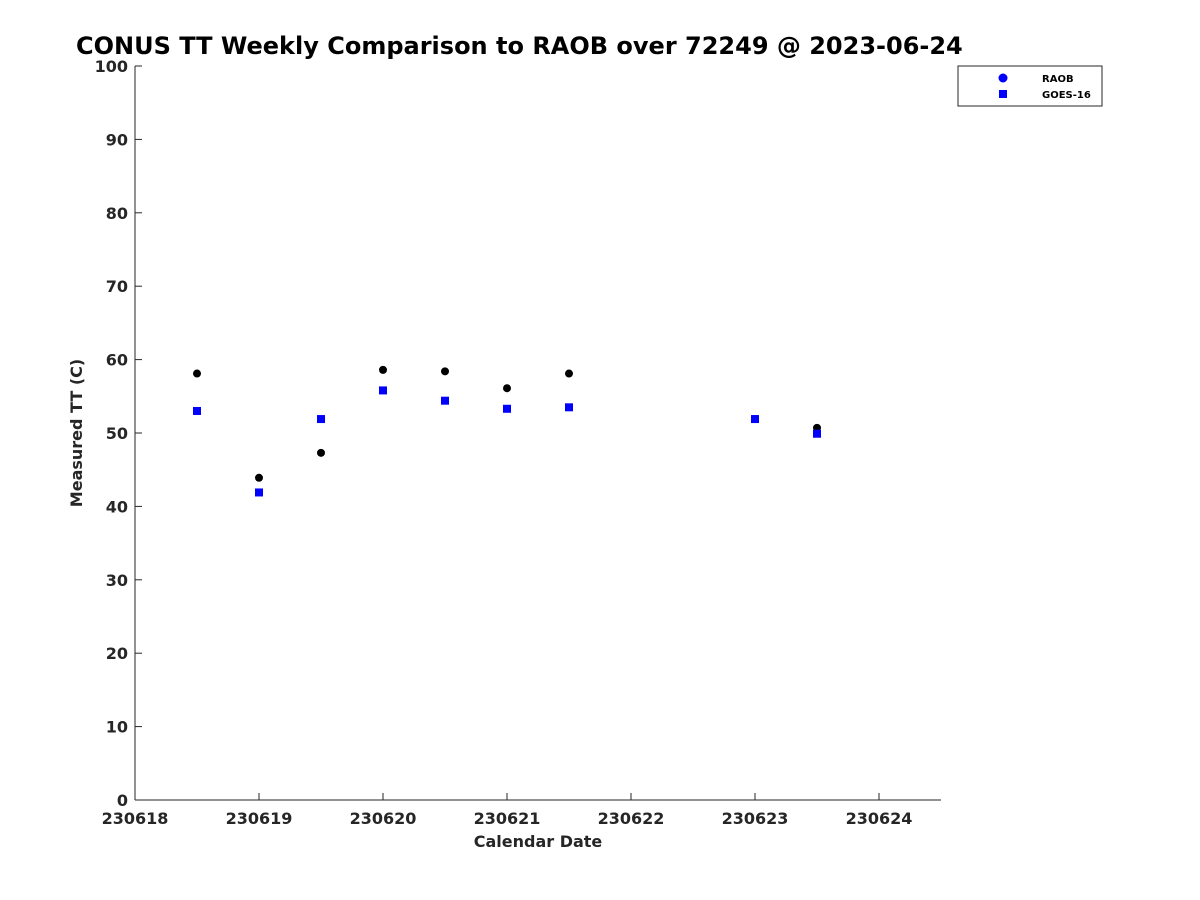  I want to click on y-tick-label: 10, so click(117, 727).